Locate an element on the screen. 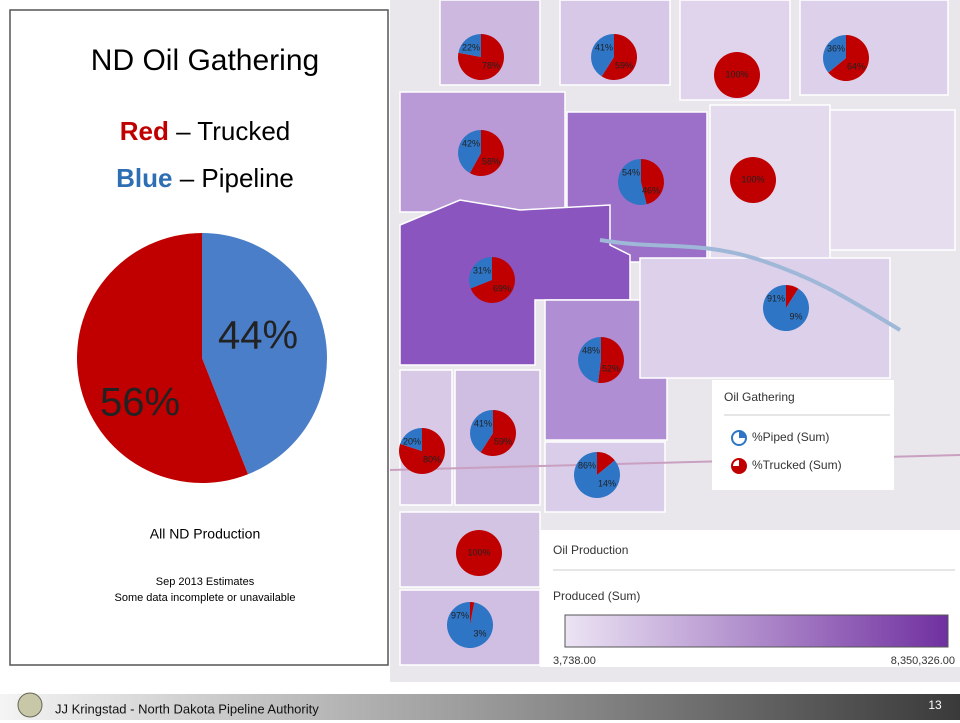  pie-label: 48% is located at coordinates (591, 350).